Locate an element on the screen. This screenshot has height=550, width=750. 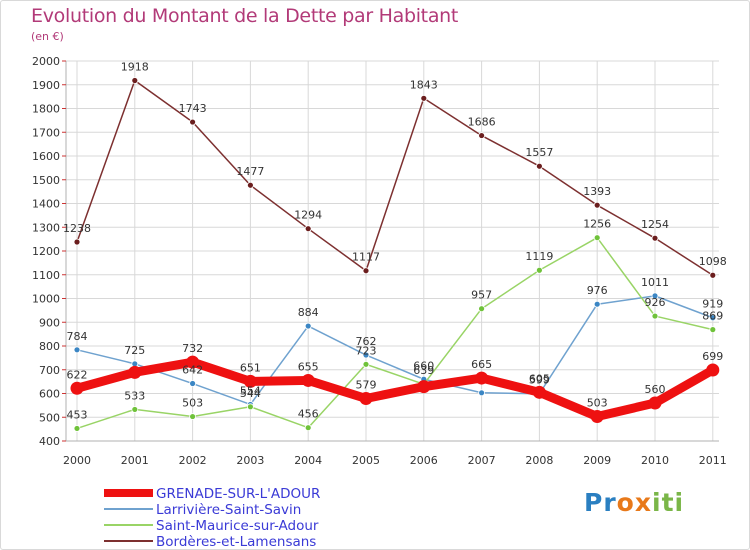
legend-label-2: Saint-Maurice-sur-Adour is located at coordinates (237, 526).